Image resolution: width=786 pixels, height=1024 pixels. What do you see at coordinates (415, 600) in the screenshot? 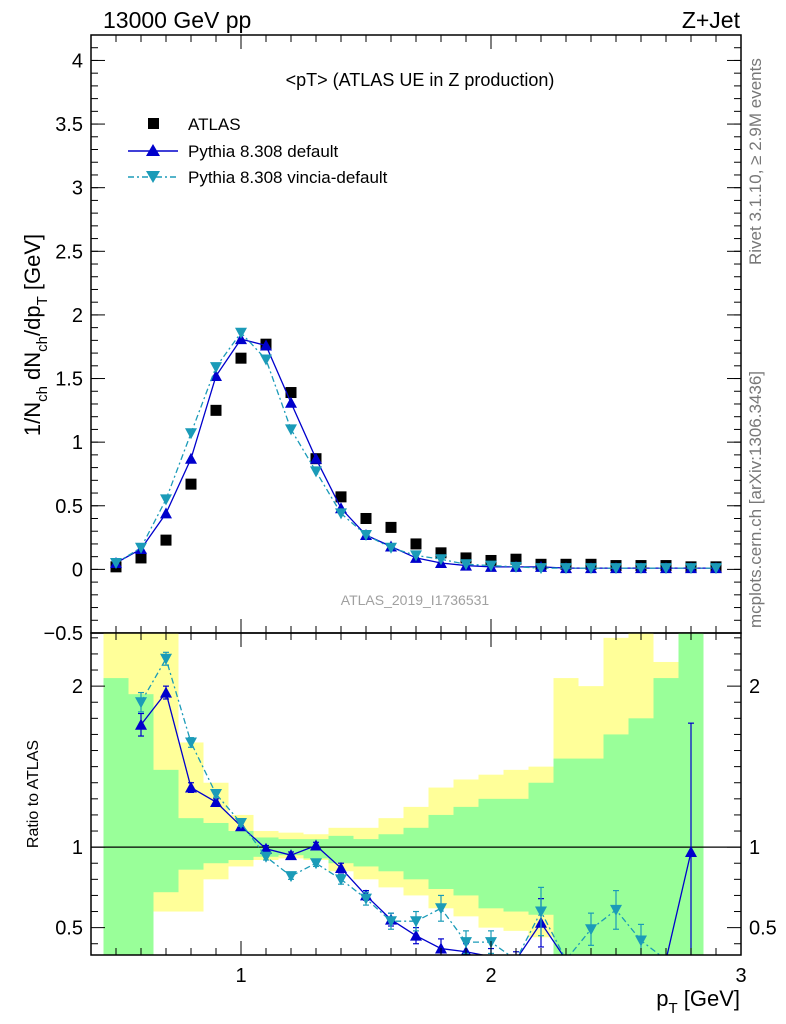
I see `watermark: ATLAS_2019_I1736531` at bounding box center [415, 600].